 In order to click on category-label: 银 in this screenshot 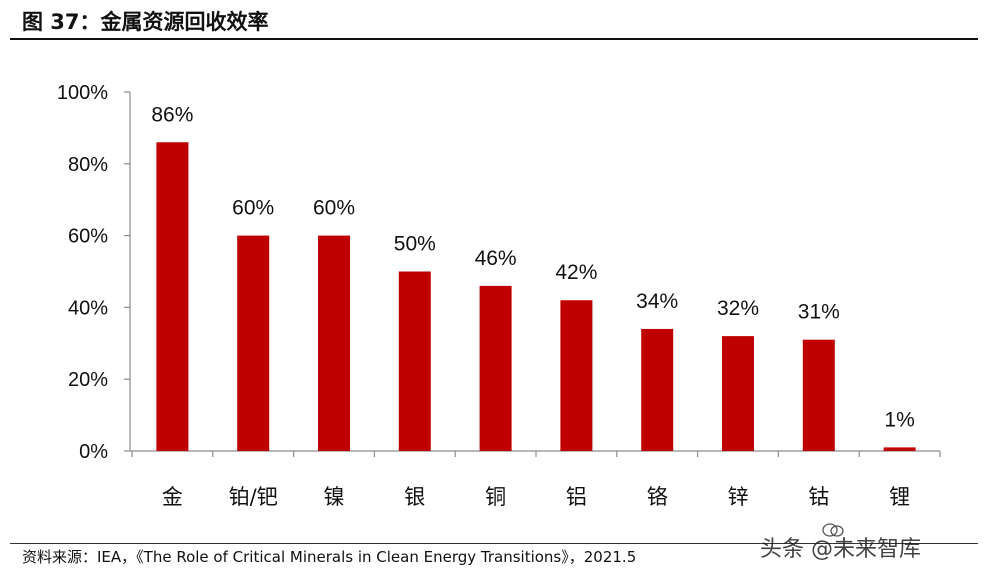, I will do `click(414, 497)`.